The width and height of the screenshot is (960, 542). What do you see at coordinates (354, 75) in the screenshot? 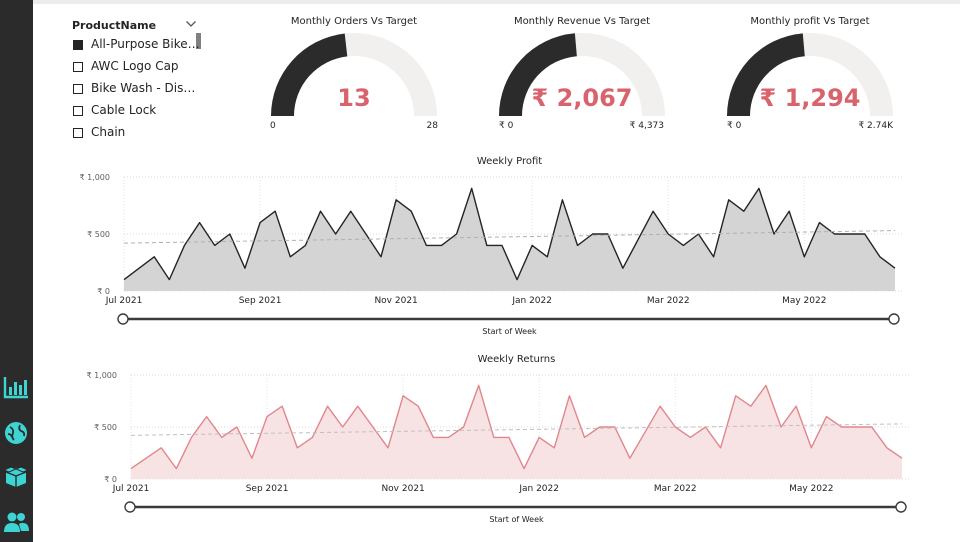
I see `gauge-arc` at bounding box center [354, 75].